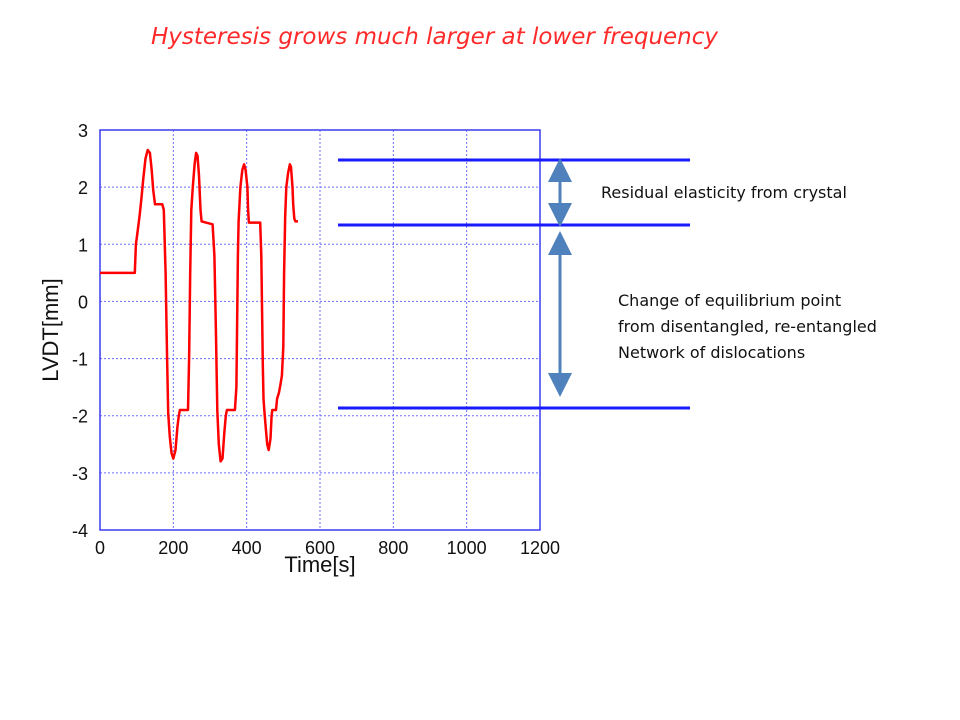 Image resolution: width=960 pixels, height=720 pixels. I want to click on y-tick-label: 2, so click(83, 188).